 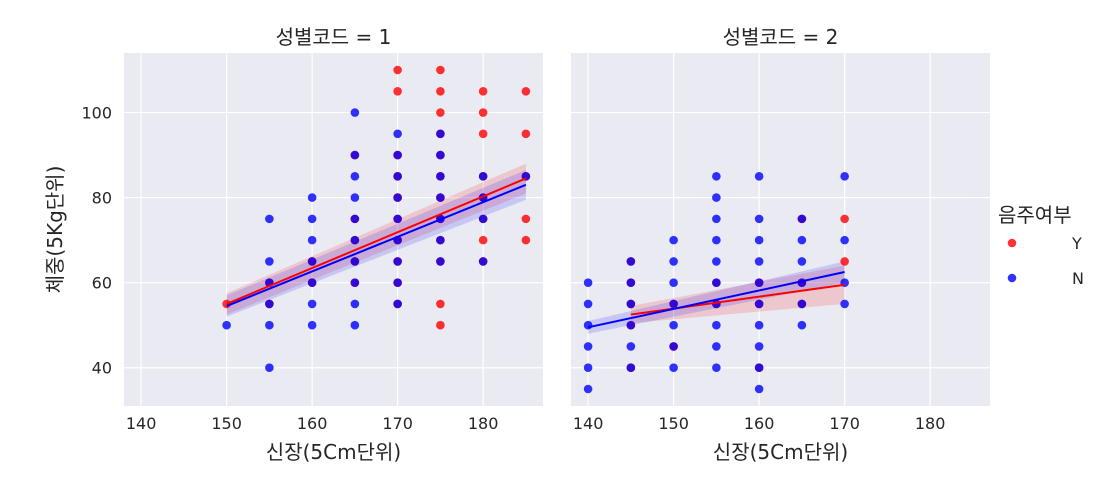 I want to click on regression-line-n, so click(x=376, y=245).